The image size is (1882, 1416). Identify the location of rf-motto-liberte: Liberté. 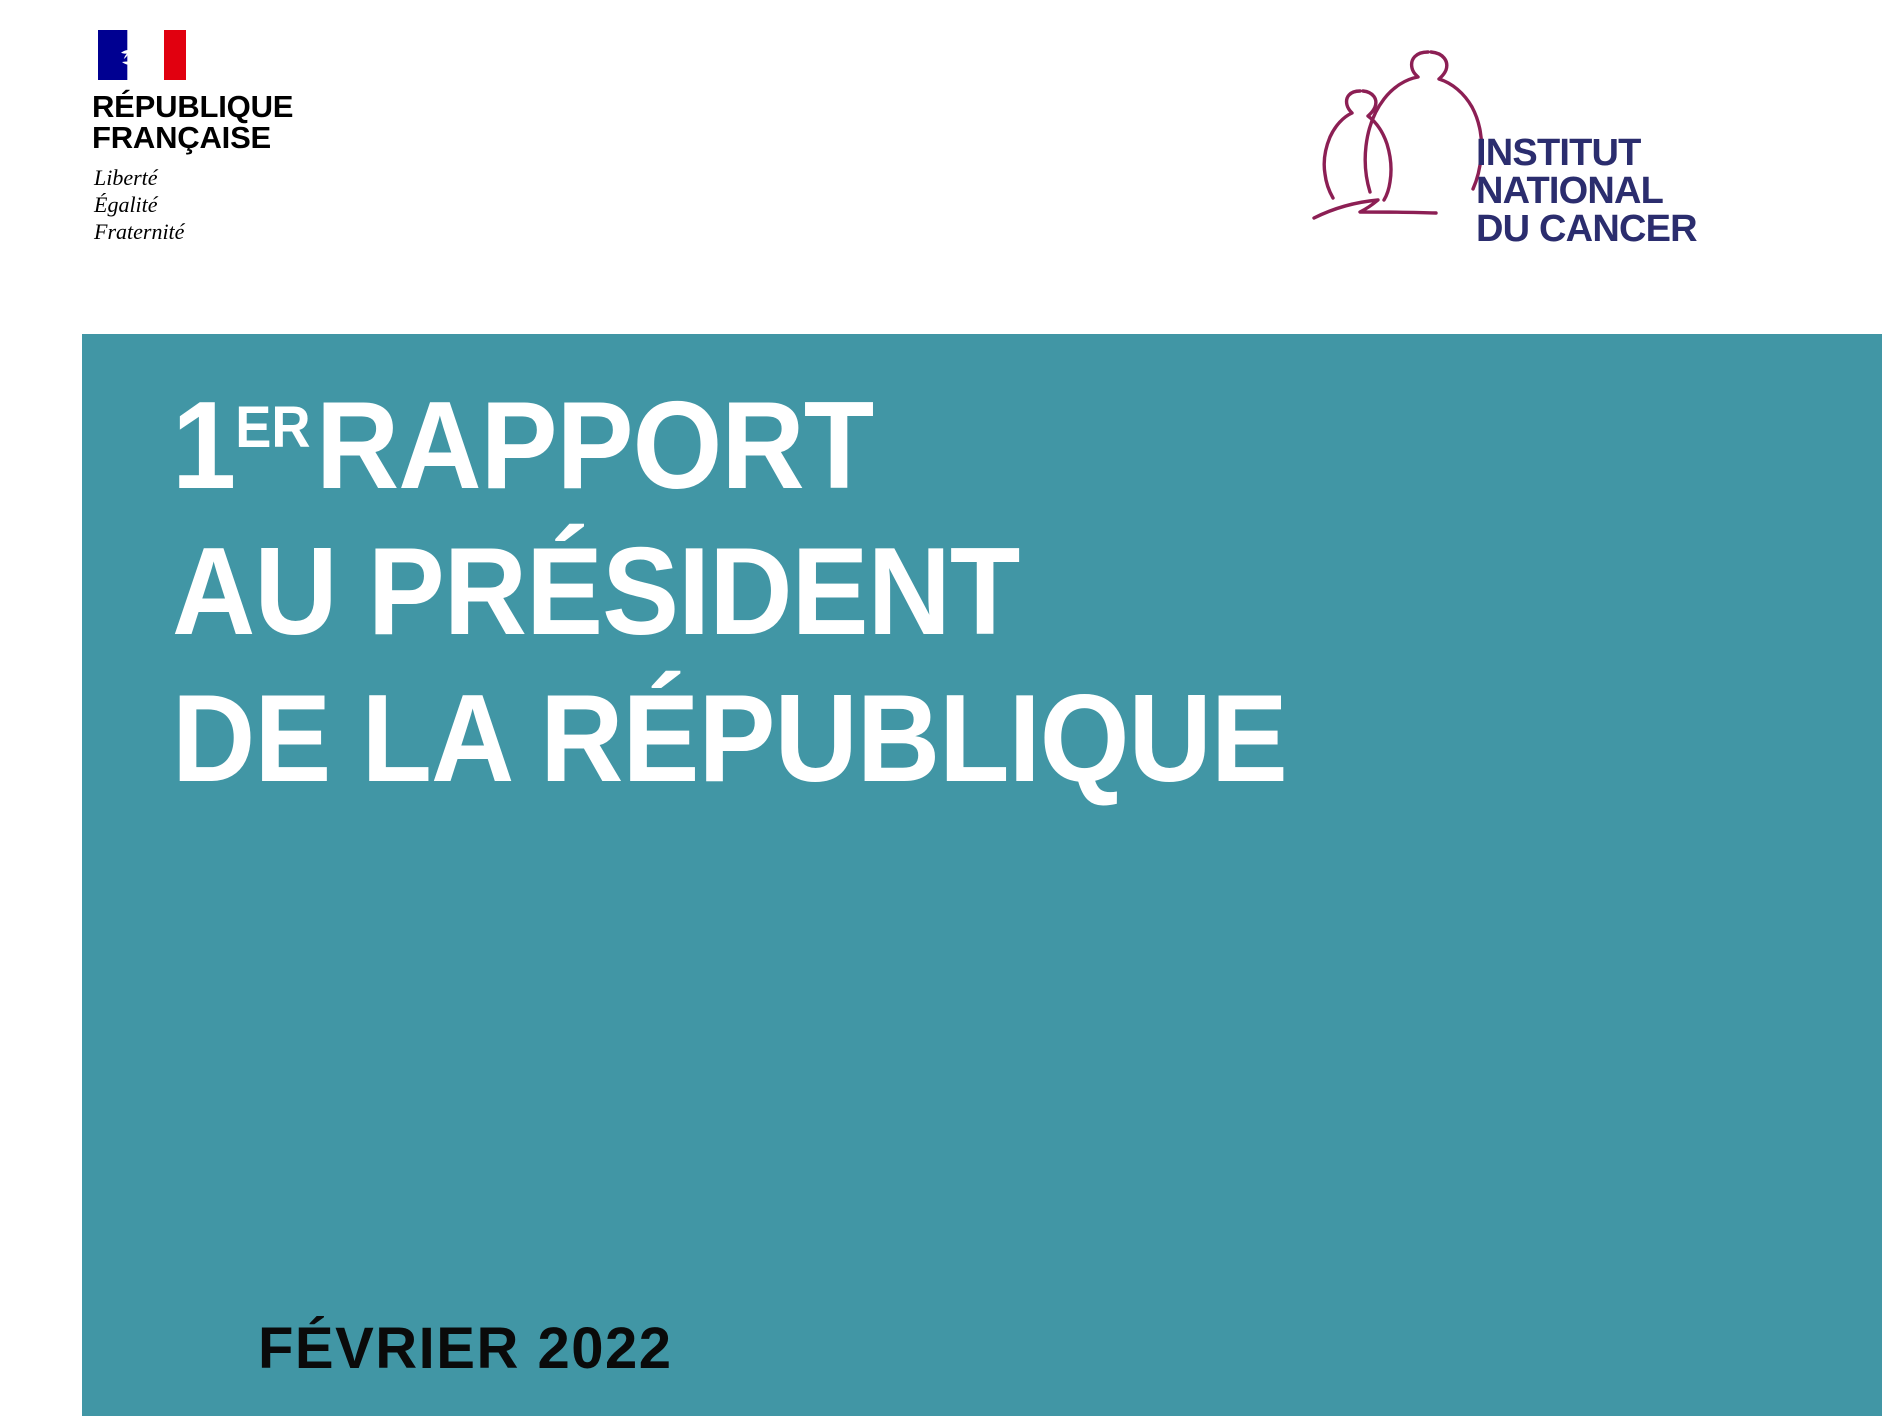
(126, 178).